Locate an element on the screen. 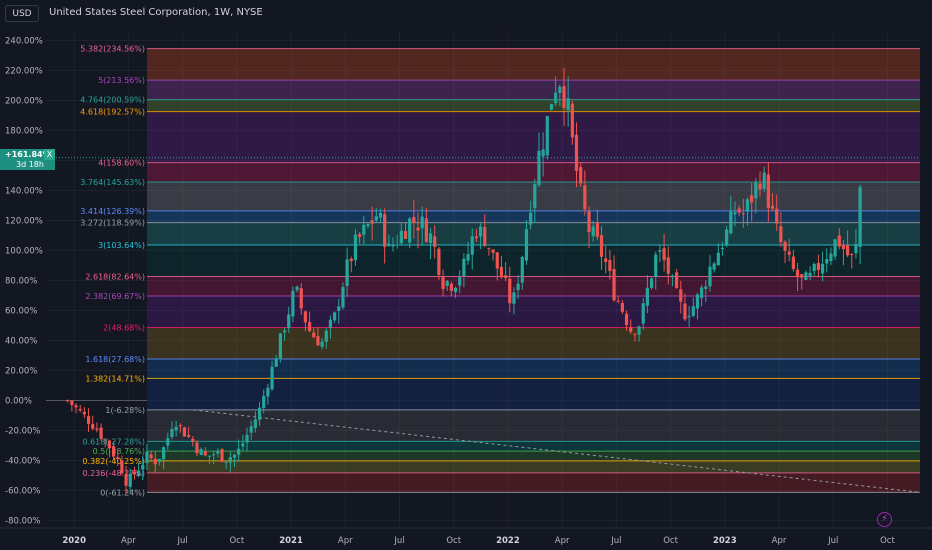 The width and height of the screenshot is (932, 550). currency-button: USD is located at coordinates (22, 13).